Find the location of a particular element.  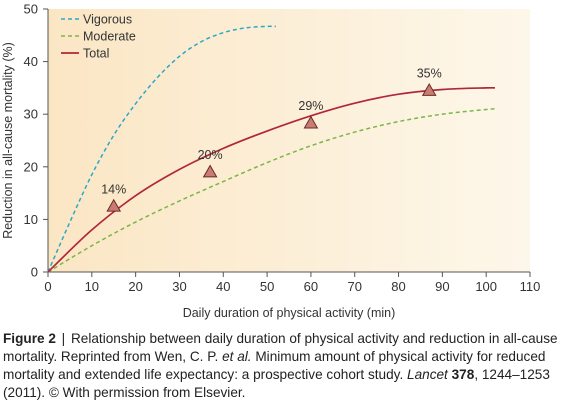

x-tick-label: 0 is located at coordinates (47, 286).